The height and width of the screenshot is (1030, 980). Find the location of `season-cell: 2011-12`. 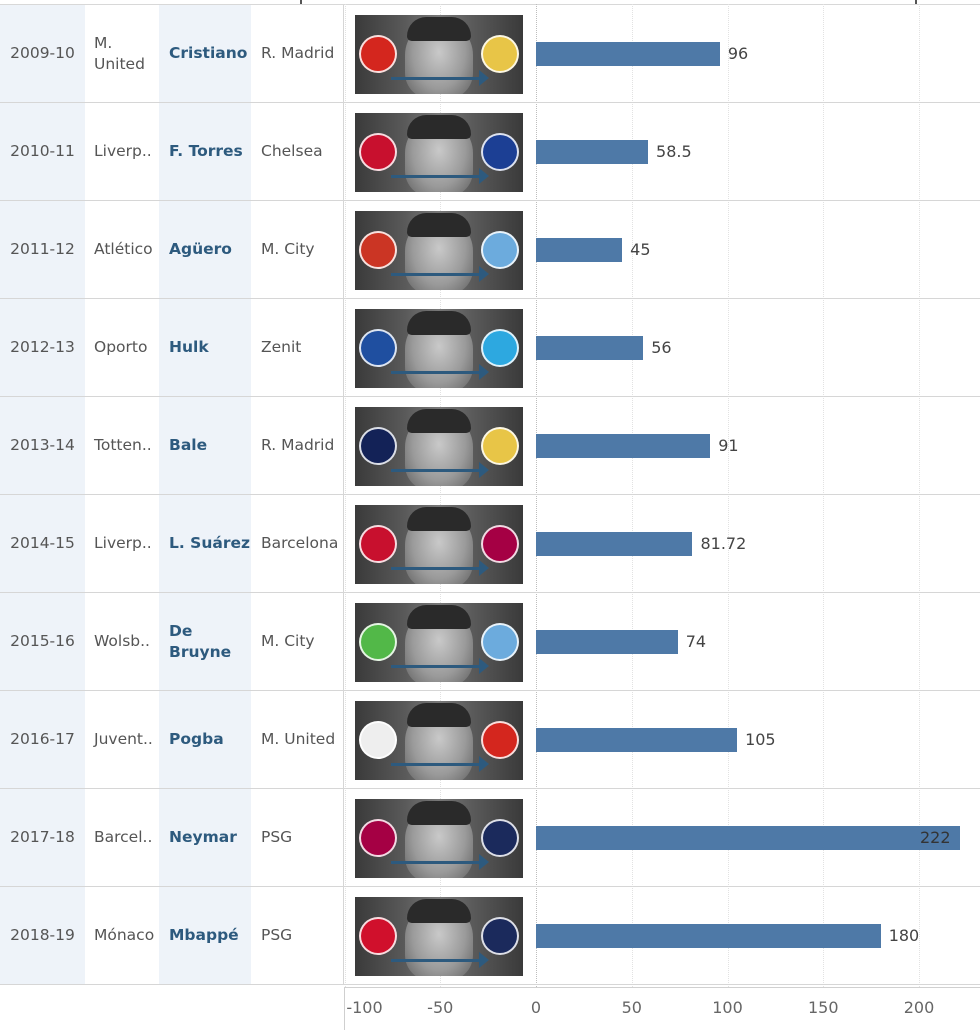

season-cell: 2011-12 is located at coordinates (42, 249).